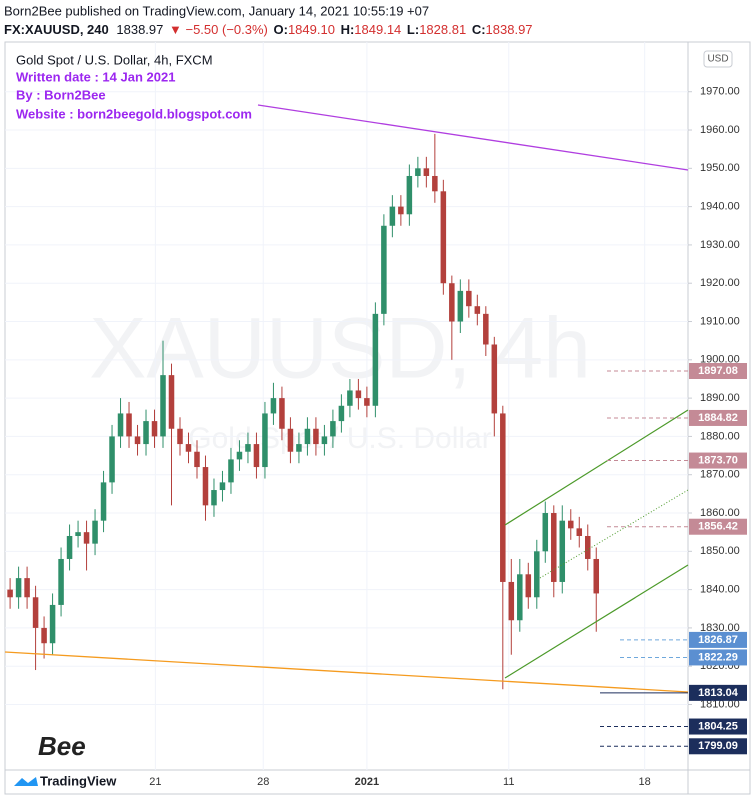  I want to click on tv-logo: TradingView, so click(78, 780).